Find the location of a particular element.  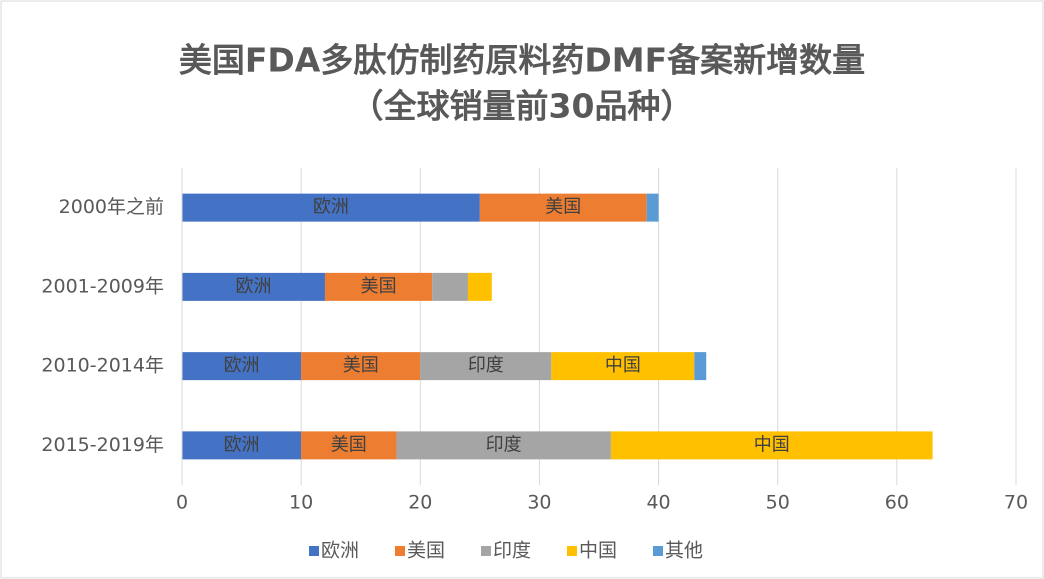

legend-label: 美国 is located at coordinates (426, 551).